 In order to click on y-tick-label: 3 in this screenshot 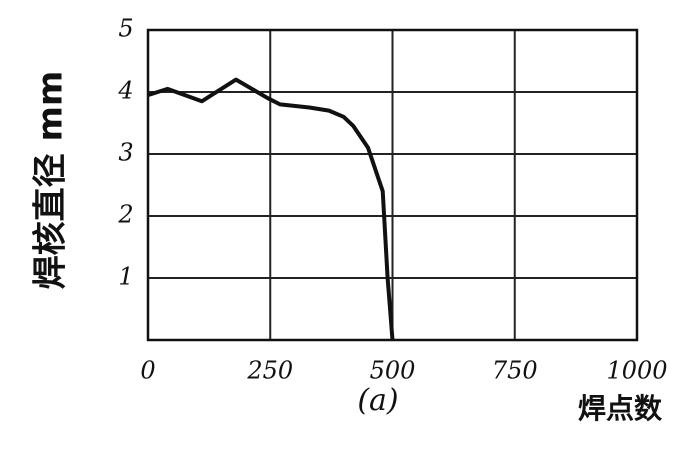, I will do `click(125, 153)`.